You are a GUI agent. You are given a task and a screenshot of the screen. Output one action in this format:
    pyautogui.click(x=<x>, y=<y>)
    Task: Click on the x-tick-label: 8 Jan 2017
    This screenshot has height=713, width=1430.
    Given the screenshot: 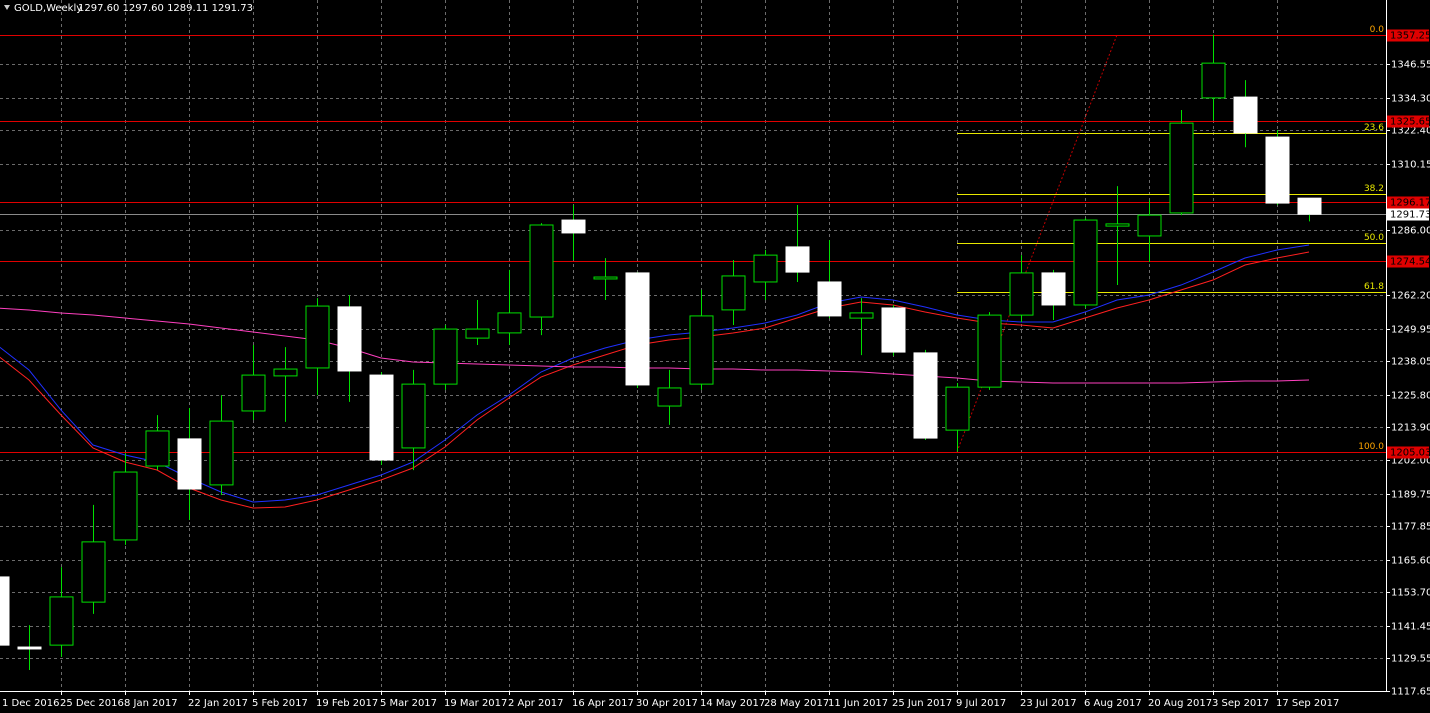 What is the action you would take?
    pyautogui.click(x=151, y=703)
    